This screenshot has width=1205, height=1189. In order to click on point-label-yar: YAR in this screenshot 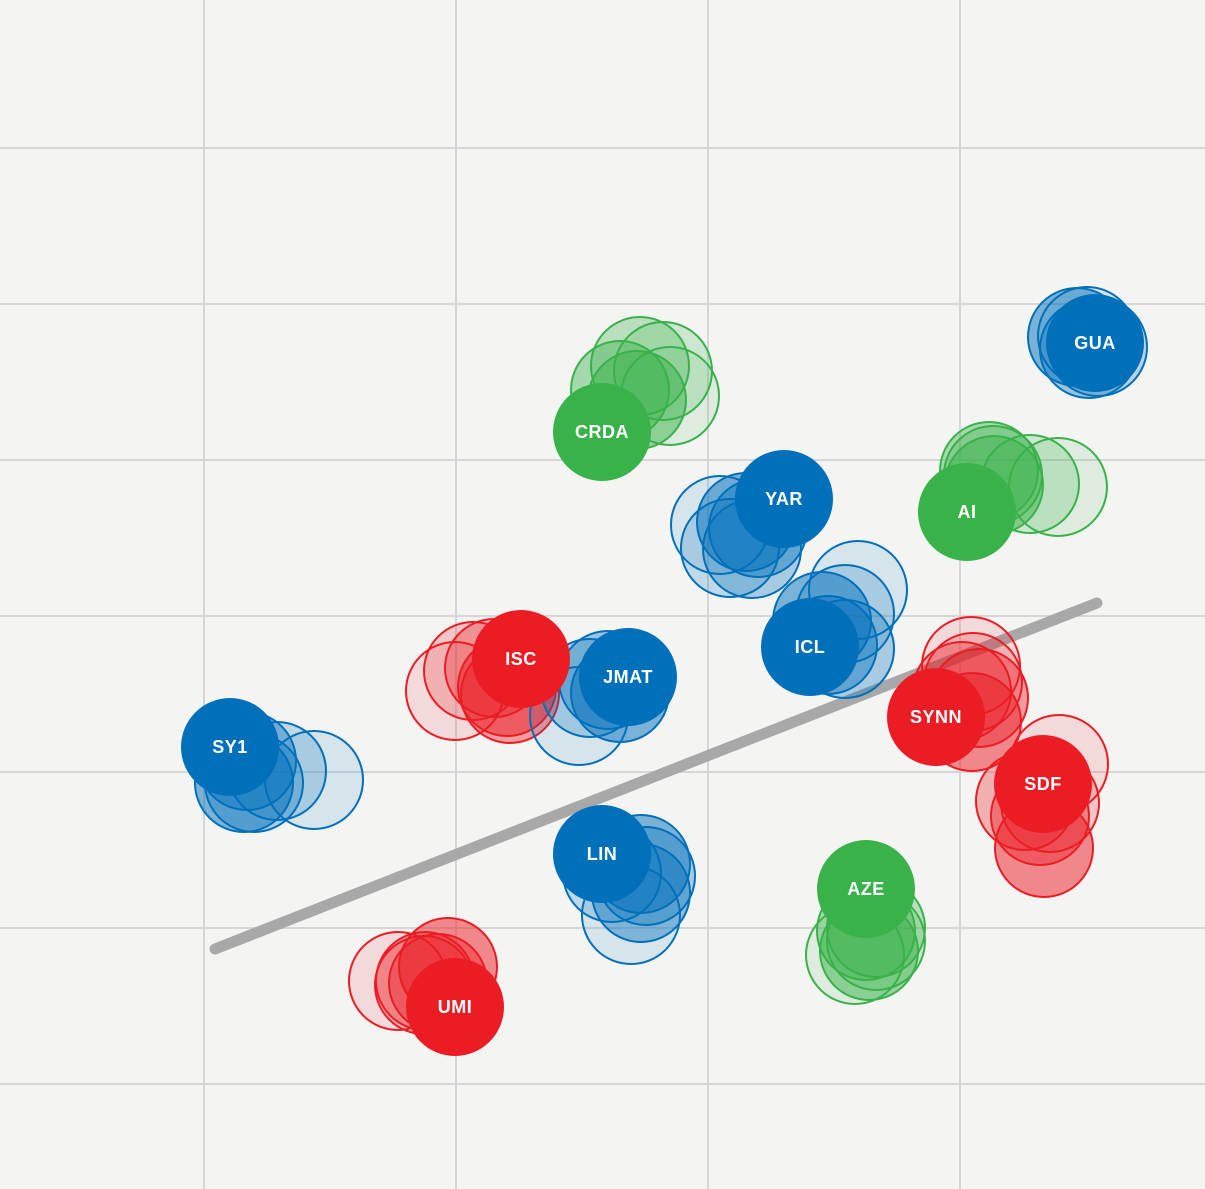, I will do `click(784, 499)`.